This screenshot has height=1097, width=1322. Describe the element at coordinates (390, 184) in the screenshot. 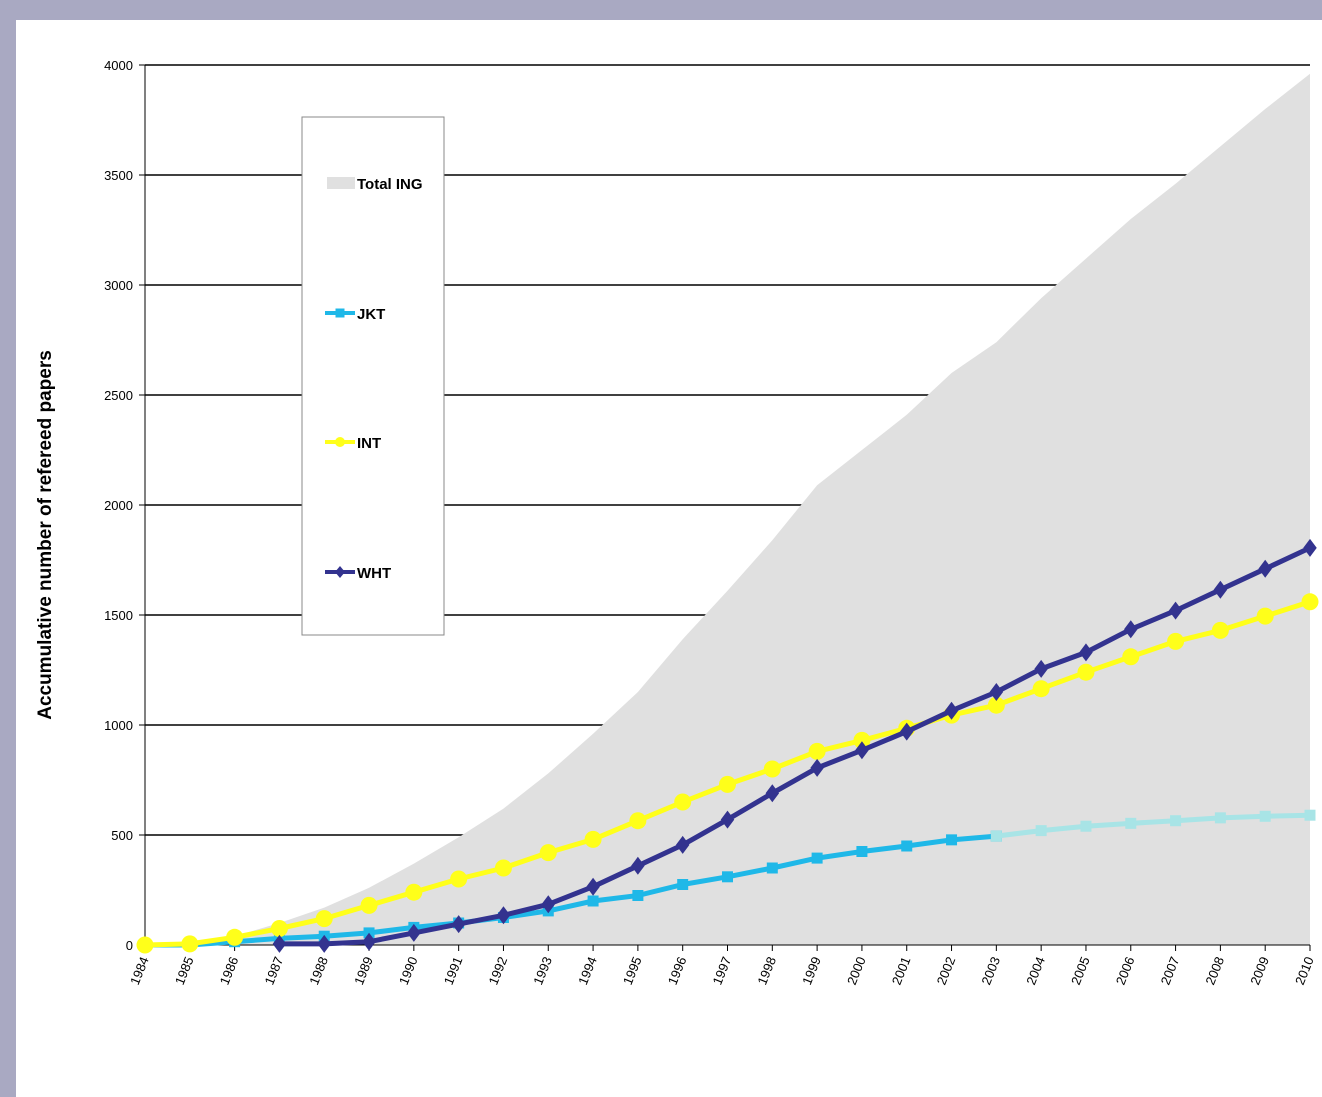

I see `legend-label: Total ING` at that location.